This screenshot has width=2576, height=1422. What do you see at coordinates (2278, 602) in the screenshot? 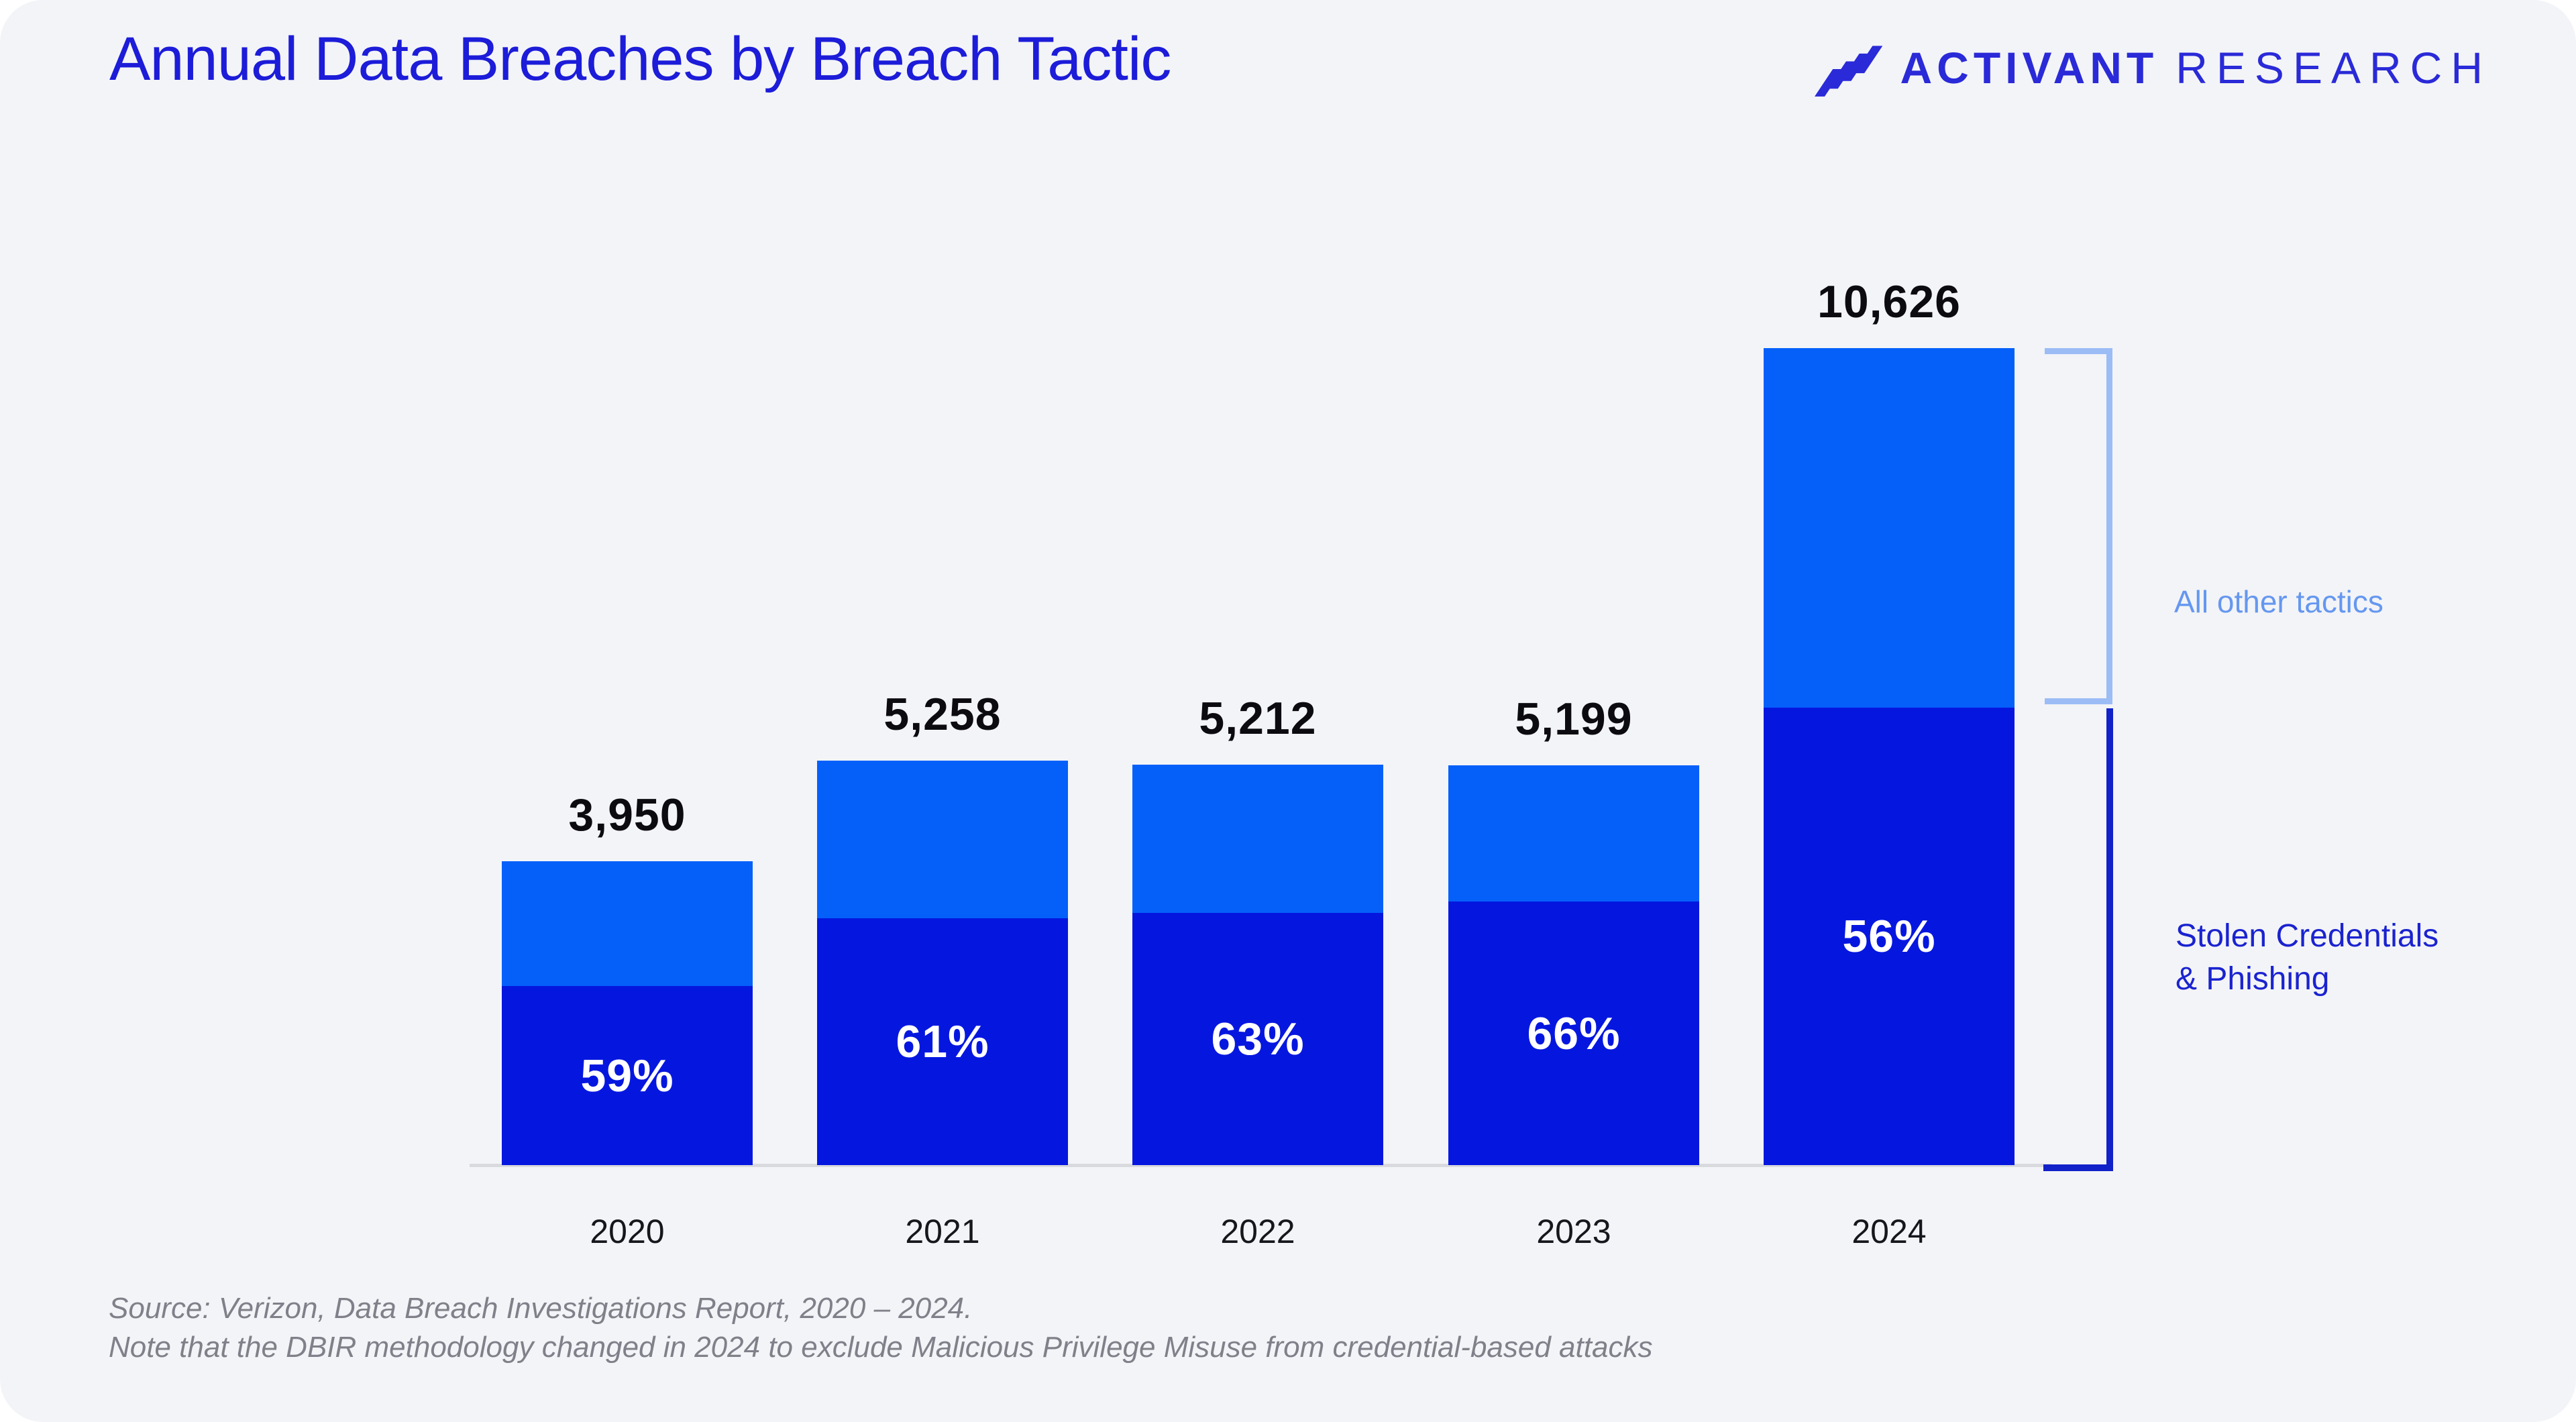
I see `legend-all-other-tactics: All other tactics` at bounding box center [2278, 602].